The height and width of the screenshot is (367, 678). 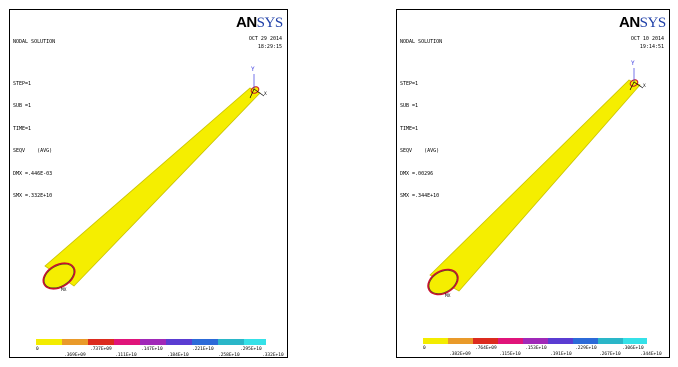 I want to click on info-line: DMX =.446E-03, so click(x=33, y=173).